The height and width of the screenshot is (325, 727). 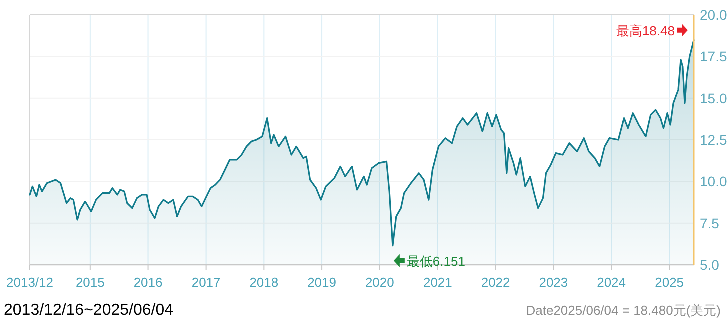 I want to click on x-tick-label: 2013/12, so click(x=30, y=282).